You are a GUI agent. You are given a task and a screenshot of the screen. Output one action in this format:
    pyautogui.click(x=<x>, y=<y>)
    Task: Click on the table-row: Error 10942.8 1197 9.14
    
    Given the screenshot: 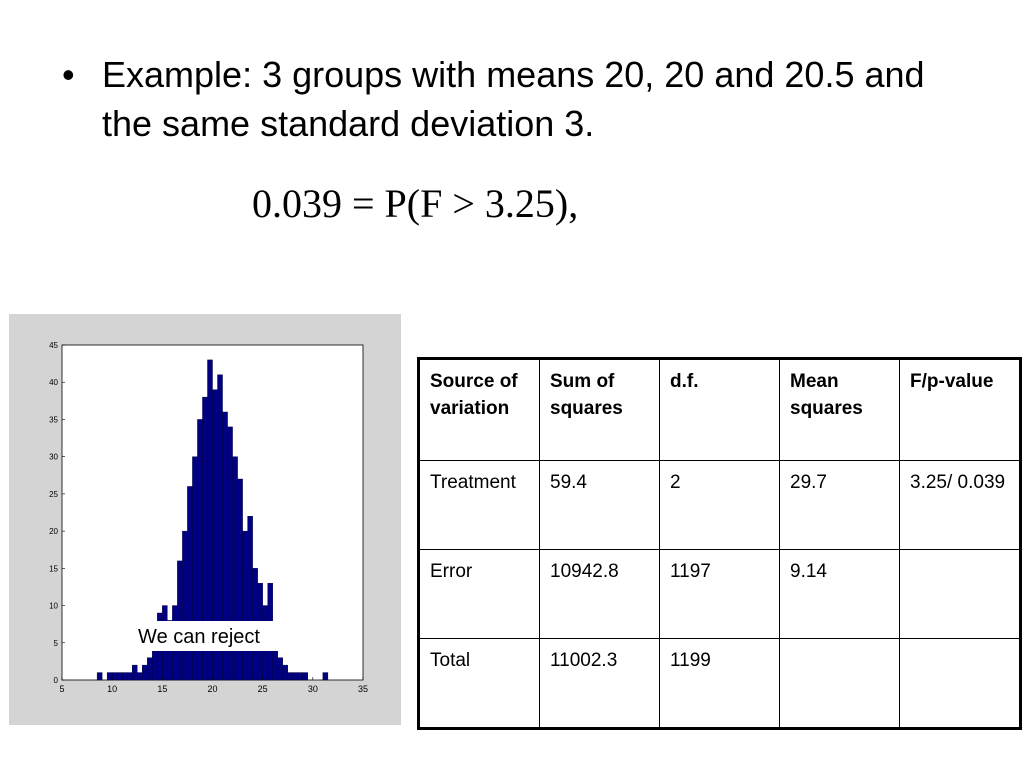 What is the action you would take?
    pyautogui.click(x=719, y=594)
    